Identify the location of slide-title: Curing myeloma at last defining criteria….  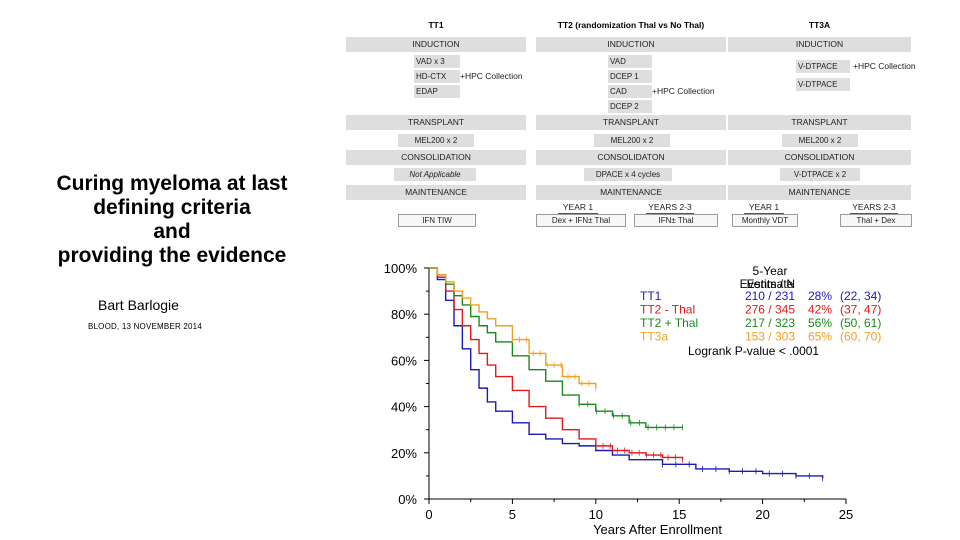
(172, 220).